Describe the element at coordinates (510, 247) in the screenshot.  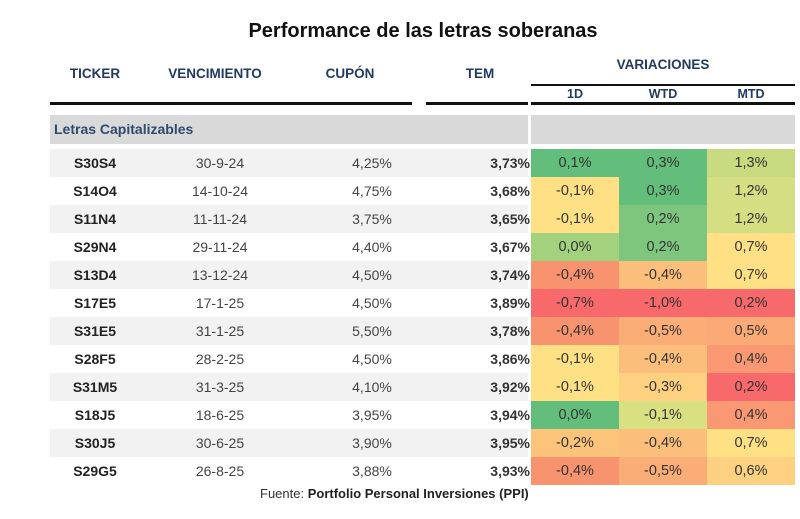
I see `cell-tem: 3,67%` at that location.